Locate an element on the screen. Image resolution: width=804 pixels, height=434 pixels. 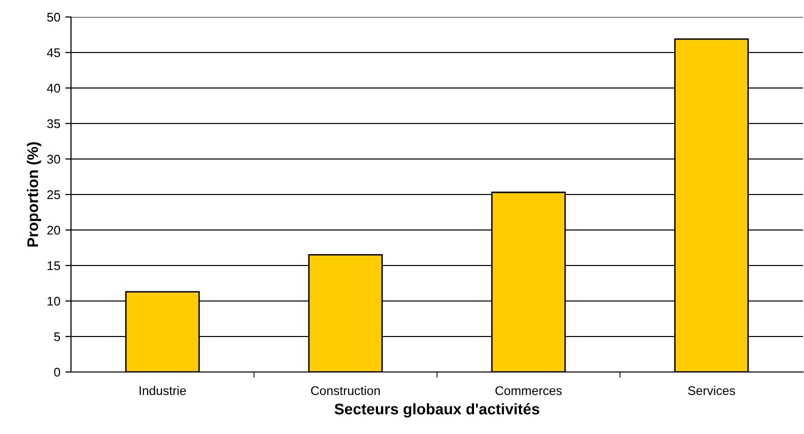
y-tick-label: 35 is located at coordinates (53, 123).